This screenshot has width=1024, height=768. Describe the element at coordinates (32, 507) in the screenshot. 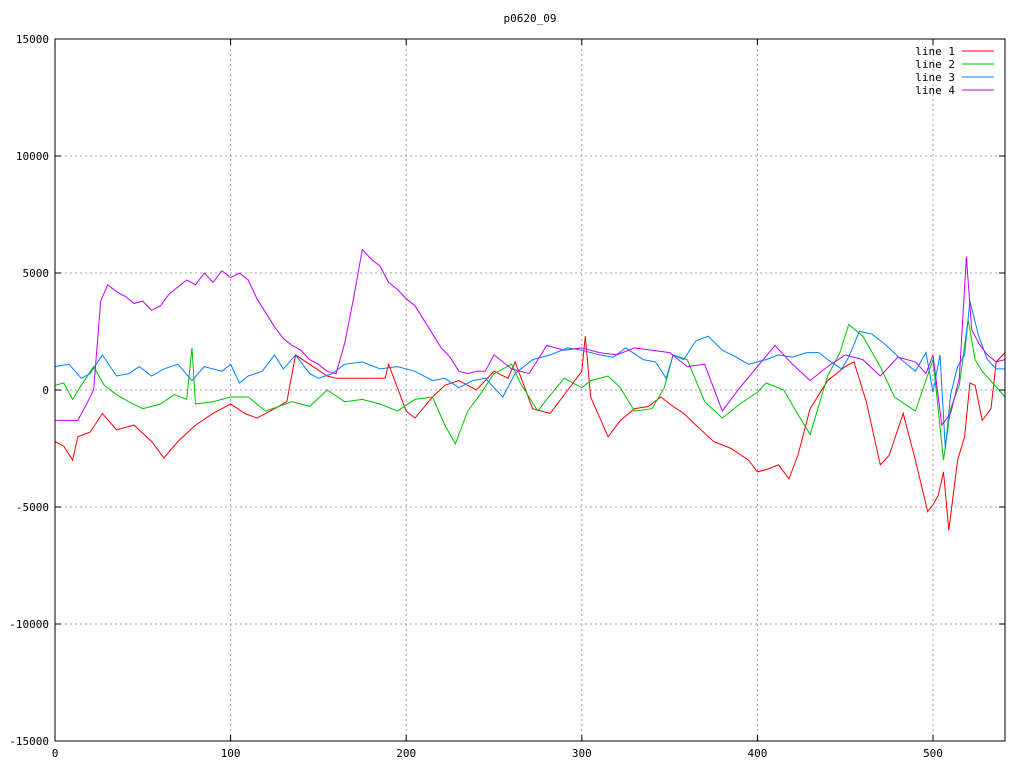

I see `y-tick-label: -5000` at that location.